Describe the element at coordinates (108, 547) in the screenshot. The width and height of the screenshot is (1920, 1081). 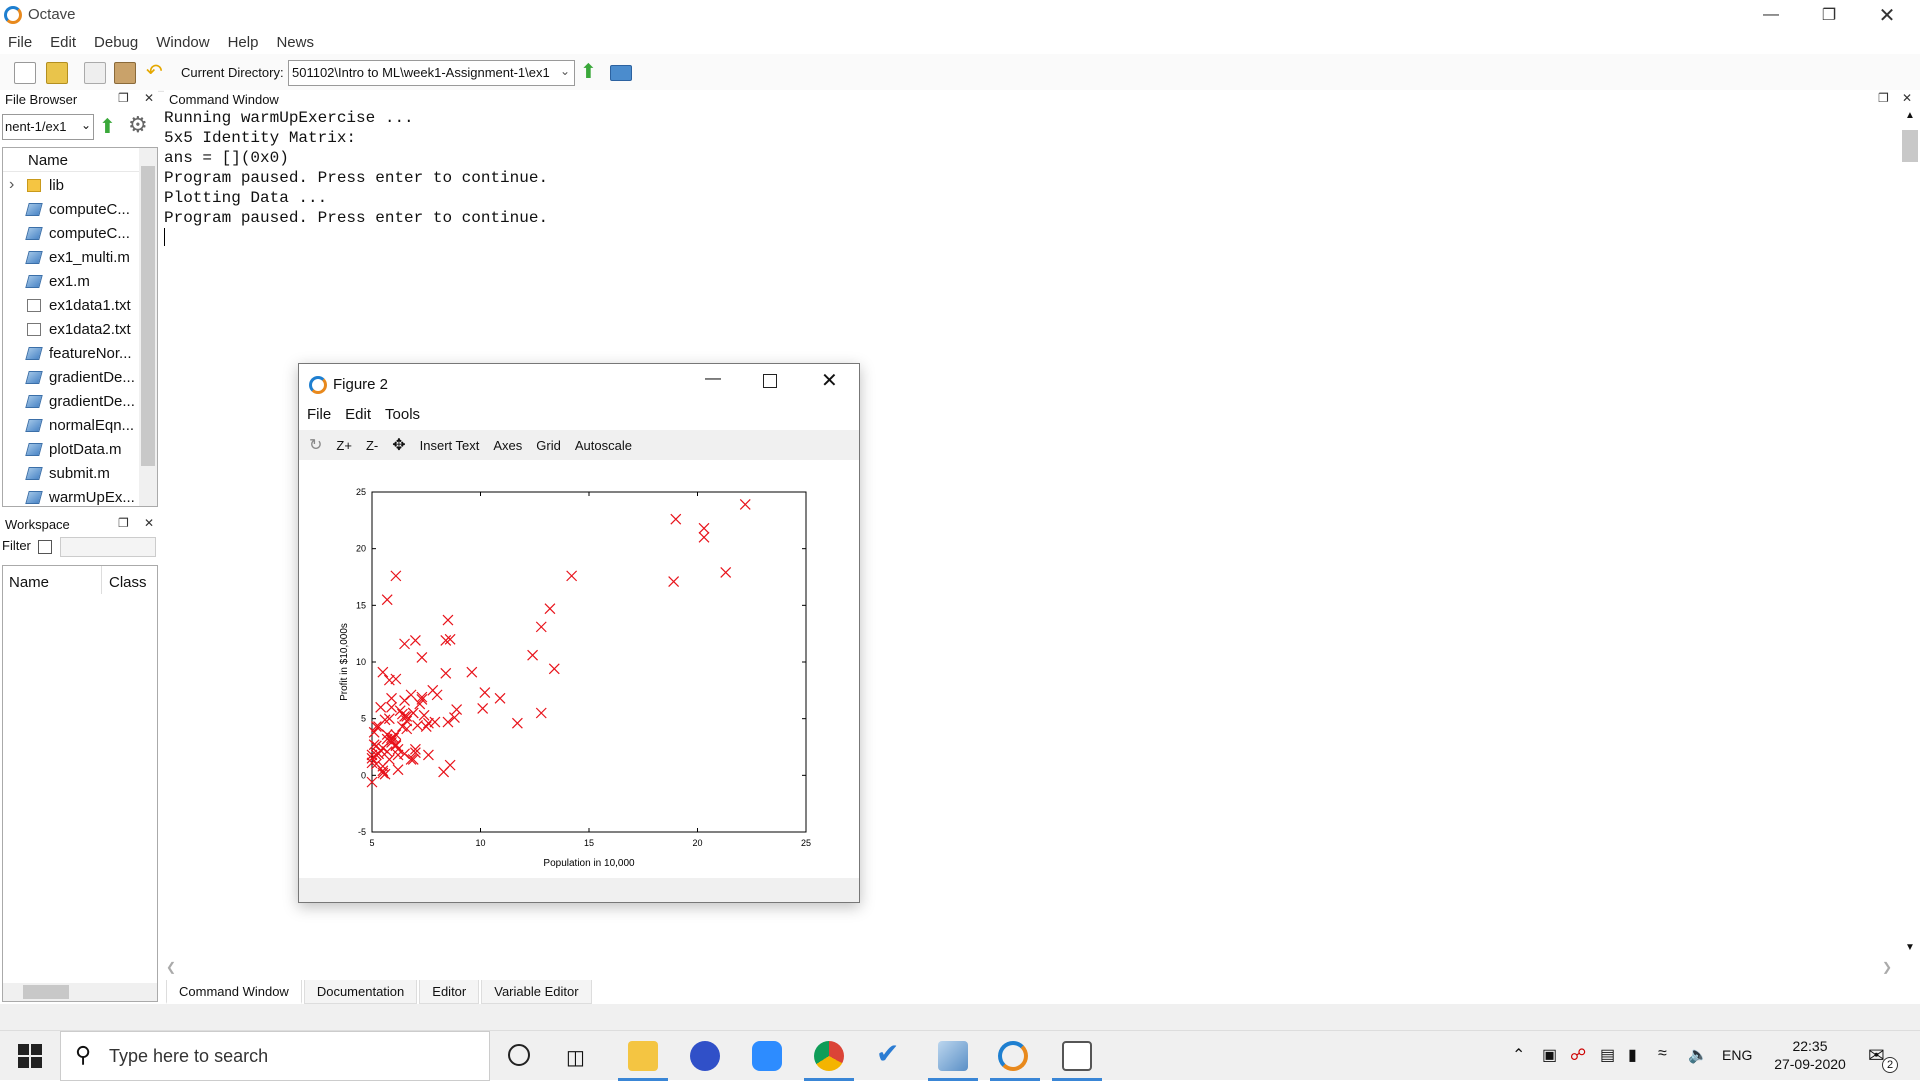
I see `filter-combo` at that location.